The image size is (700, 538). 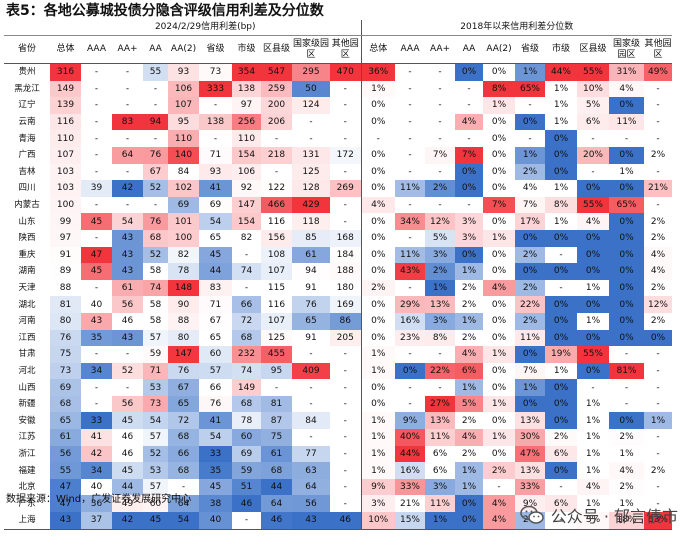 What do you see at coordinates (27, 354) in the screenshot?
I see `province-cell: 甘肃` at bounding box center [27, 354].